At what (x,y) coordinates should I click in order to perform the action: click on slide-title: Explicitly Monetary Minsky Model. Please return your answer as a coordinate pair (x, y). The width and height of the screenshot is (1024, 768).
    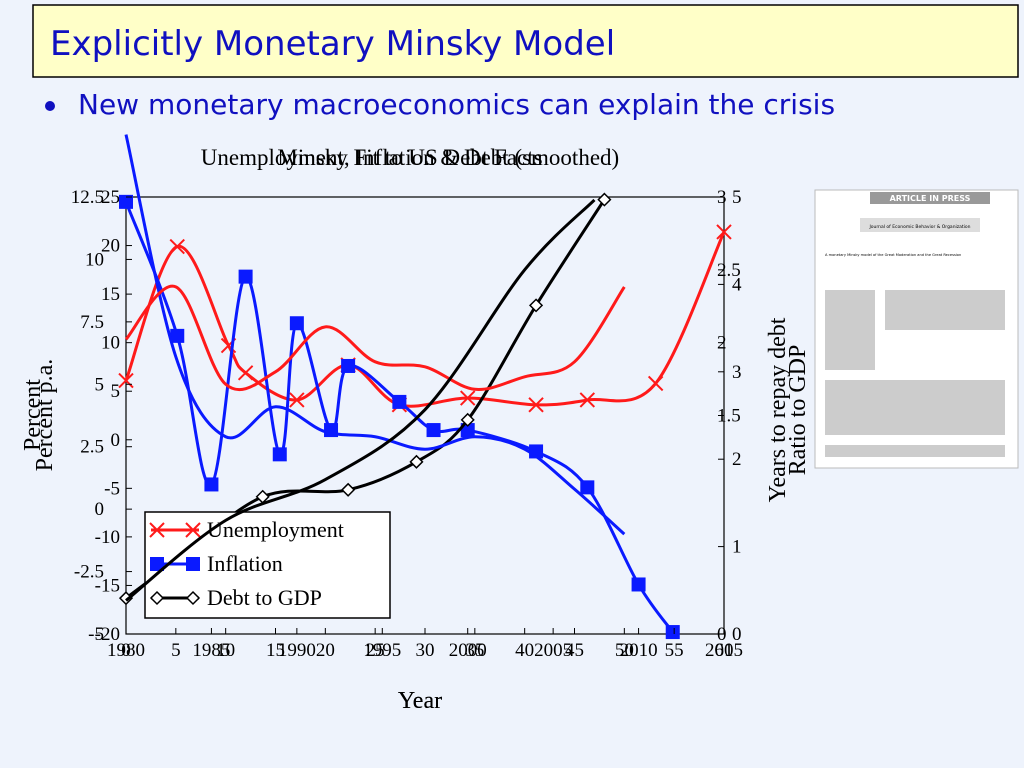
    Looking at the image, I should click on (332, 44).